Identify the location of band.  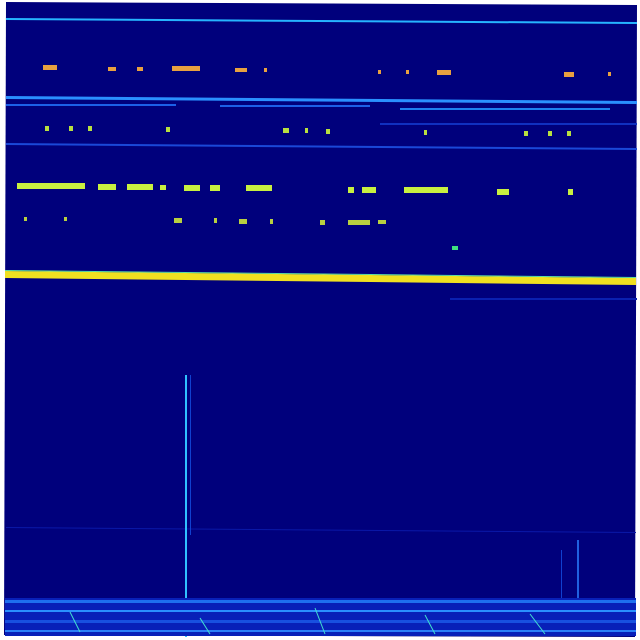
(320, 278).